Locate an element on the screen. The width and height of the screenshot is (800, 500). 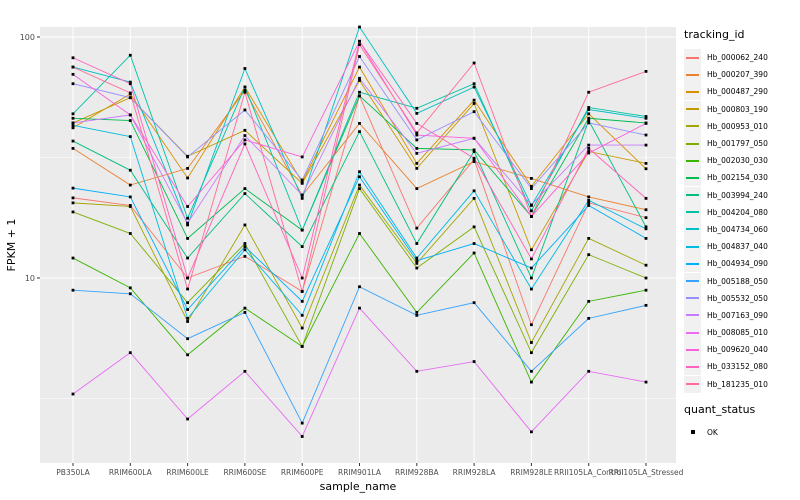
y-axis-title: FPKM + 1 is located at coordinates (11, 245).